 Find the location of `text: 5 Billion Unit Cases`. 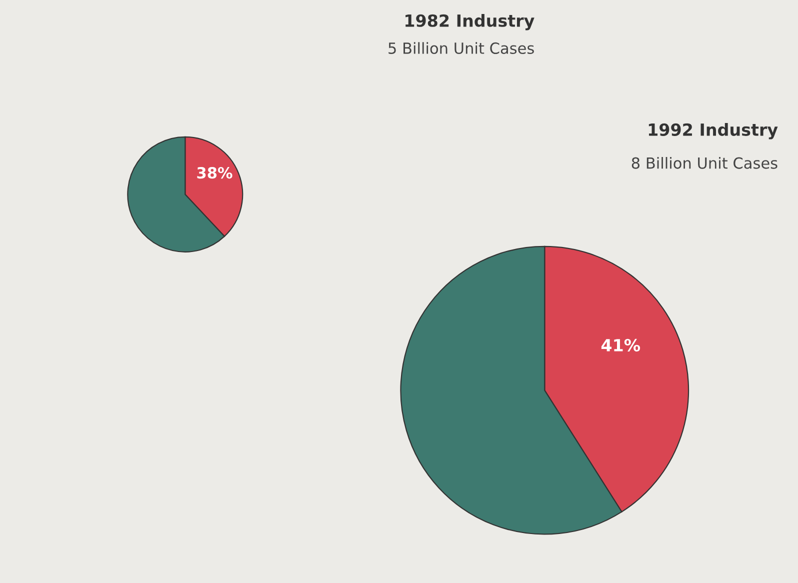

text: 5 Billion Unit Cases is located at coordinates (461, 48).